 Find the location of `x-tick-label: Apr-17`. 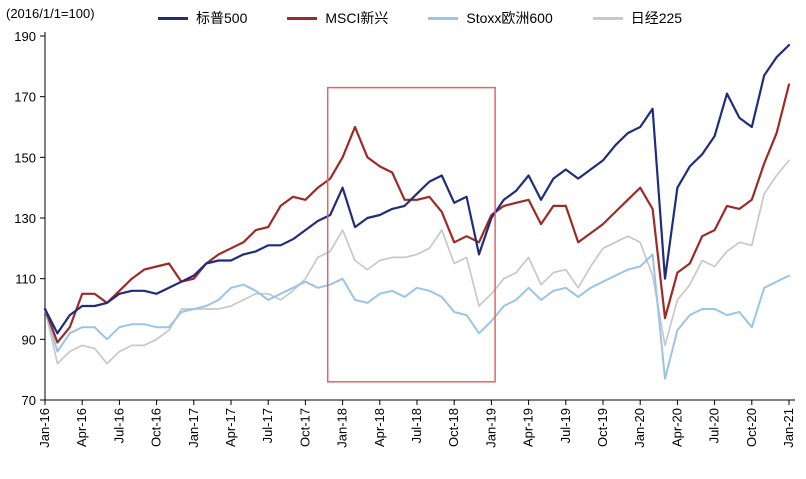

x-tick-label: Apr-17 is located at coordinates (230, 427).